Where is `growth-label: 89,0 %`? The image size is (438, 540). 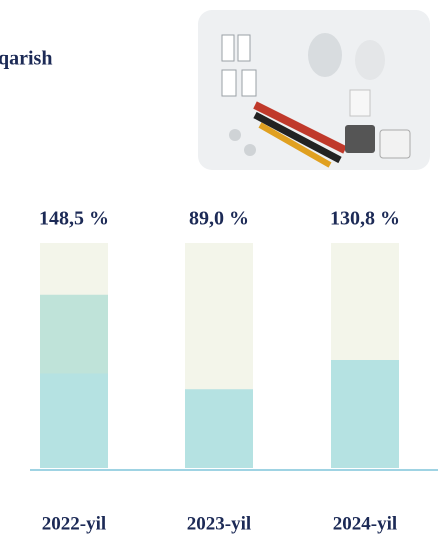
growth-label: 89,0 % is located at coordinates (219, 219).